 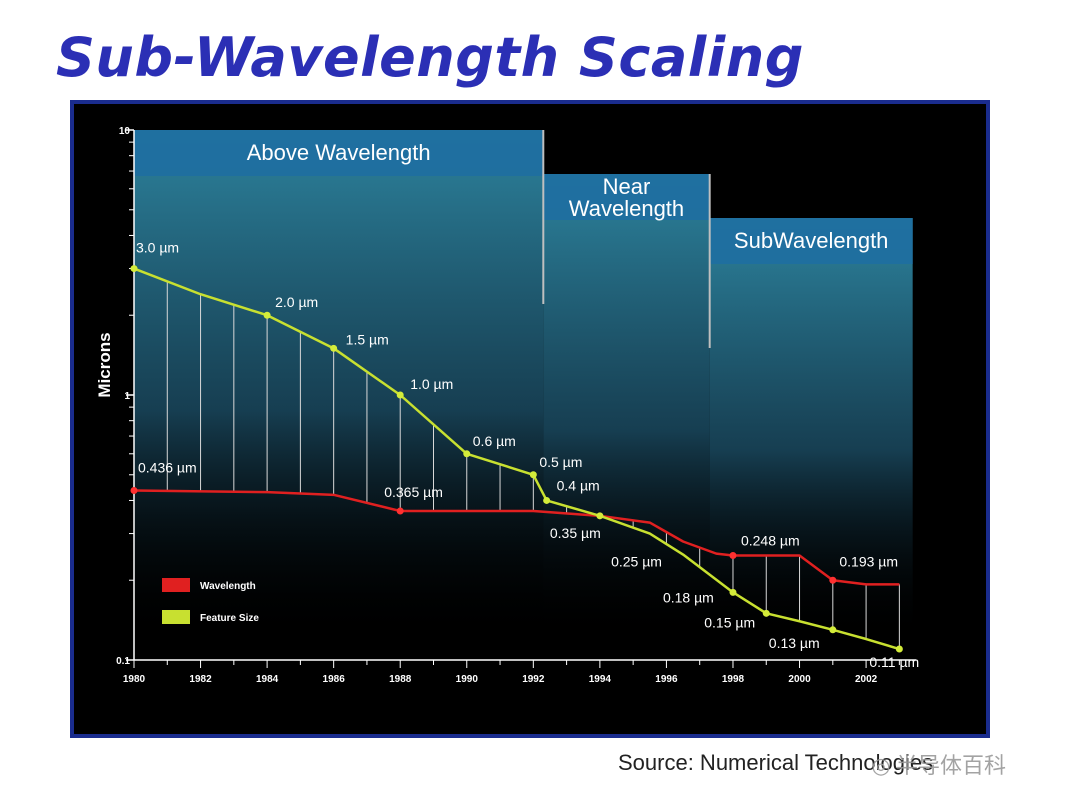 What do you see at coordinates (200, 679) in the screenshot?
I see `x-tick-label: 1982` at bounding box center [200, 679].